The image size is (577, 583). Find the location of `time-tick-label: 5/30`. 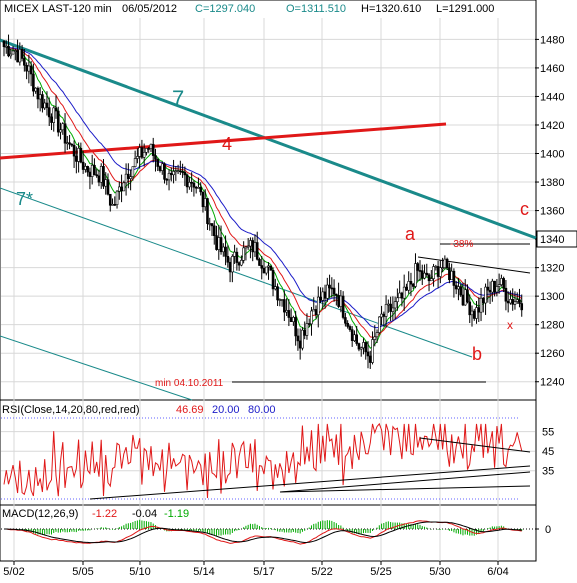

time-tick-label: 5/30 is located at coordinates (439, 572).